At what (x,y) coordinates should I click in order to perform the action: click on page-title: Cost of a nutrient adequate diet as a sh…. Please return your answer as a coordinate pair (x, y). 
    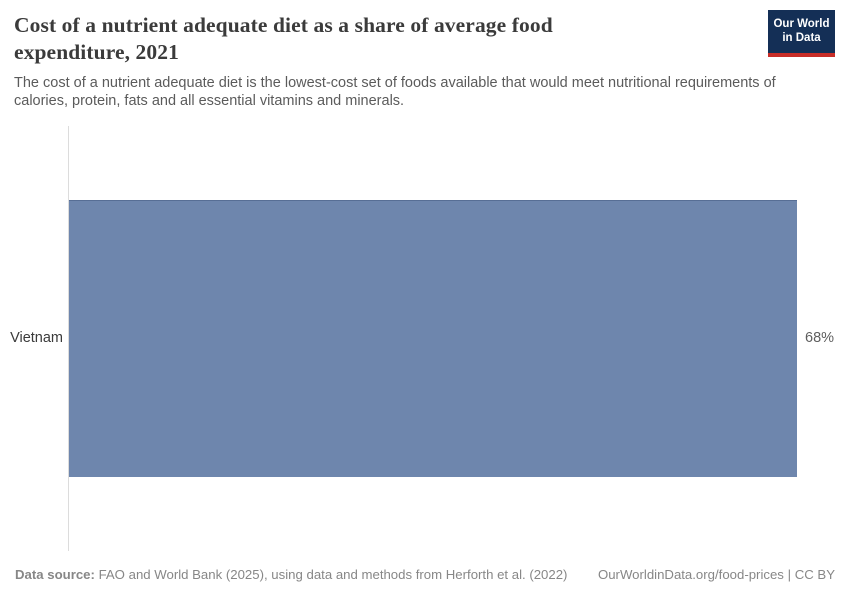
    Looking at the image, I should click on (283, 38).